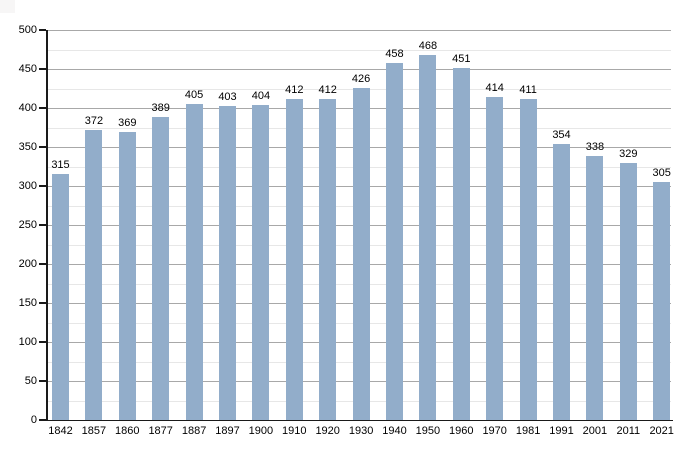 This screenshot has width=700, height=450. Describe the element at coordinates (359, 50) in the screenshot. I see `gridline-minor` at that location.